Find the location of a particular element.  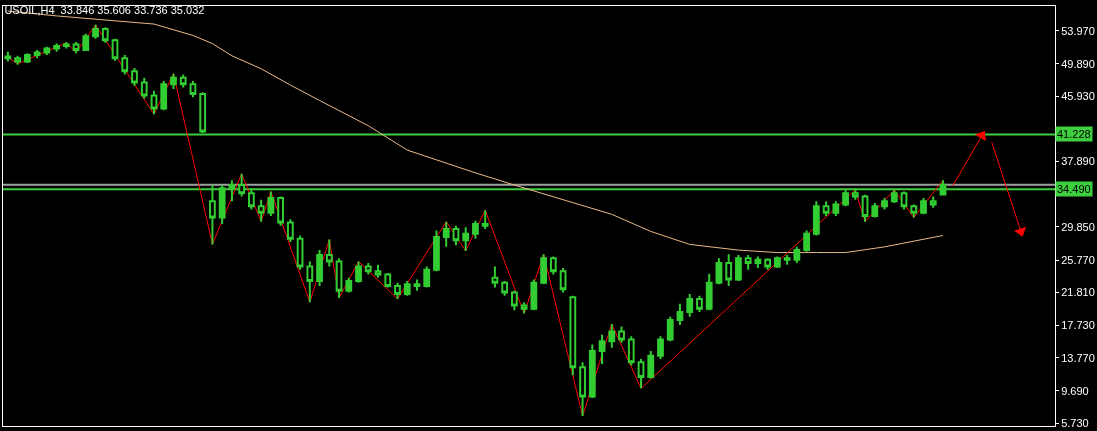

y-tick-label: 9.690 is located at coordinates (1075, 390).